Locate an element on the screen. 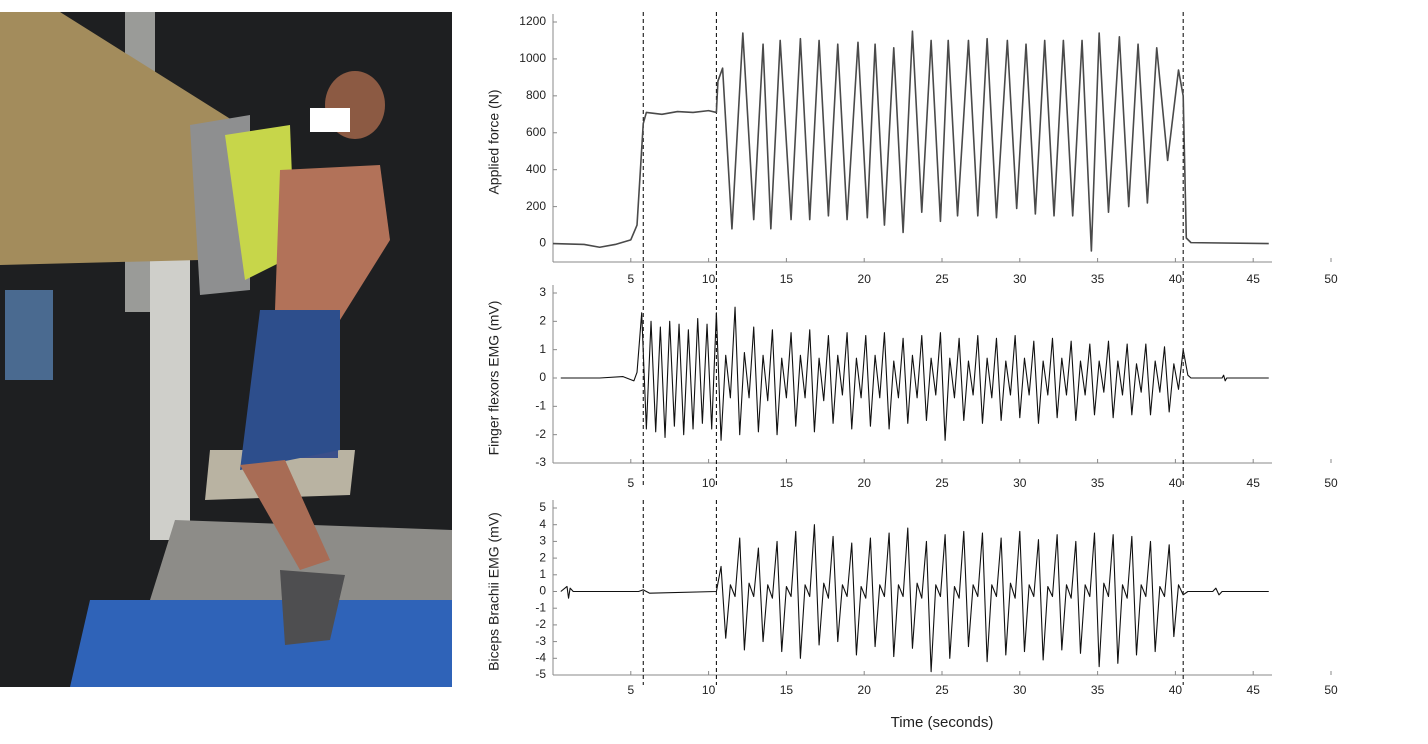 The height and width of the screenshot is (744, 1428). y-tick-label: 200 is located at coordinates (536, 206).